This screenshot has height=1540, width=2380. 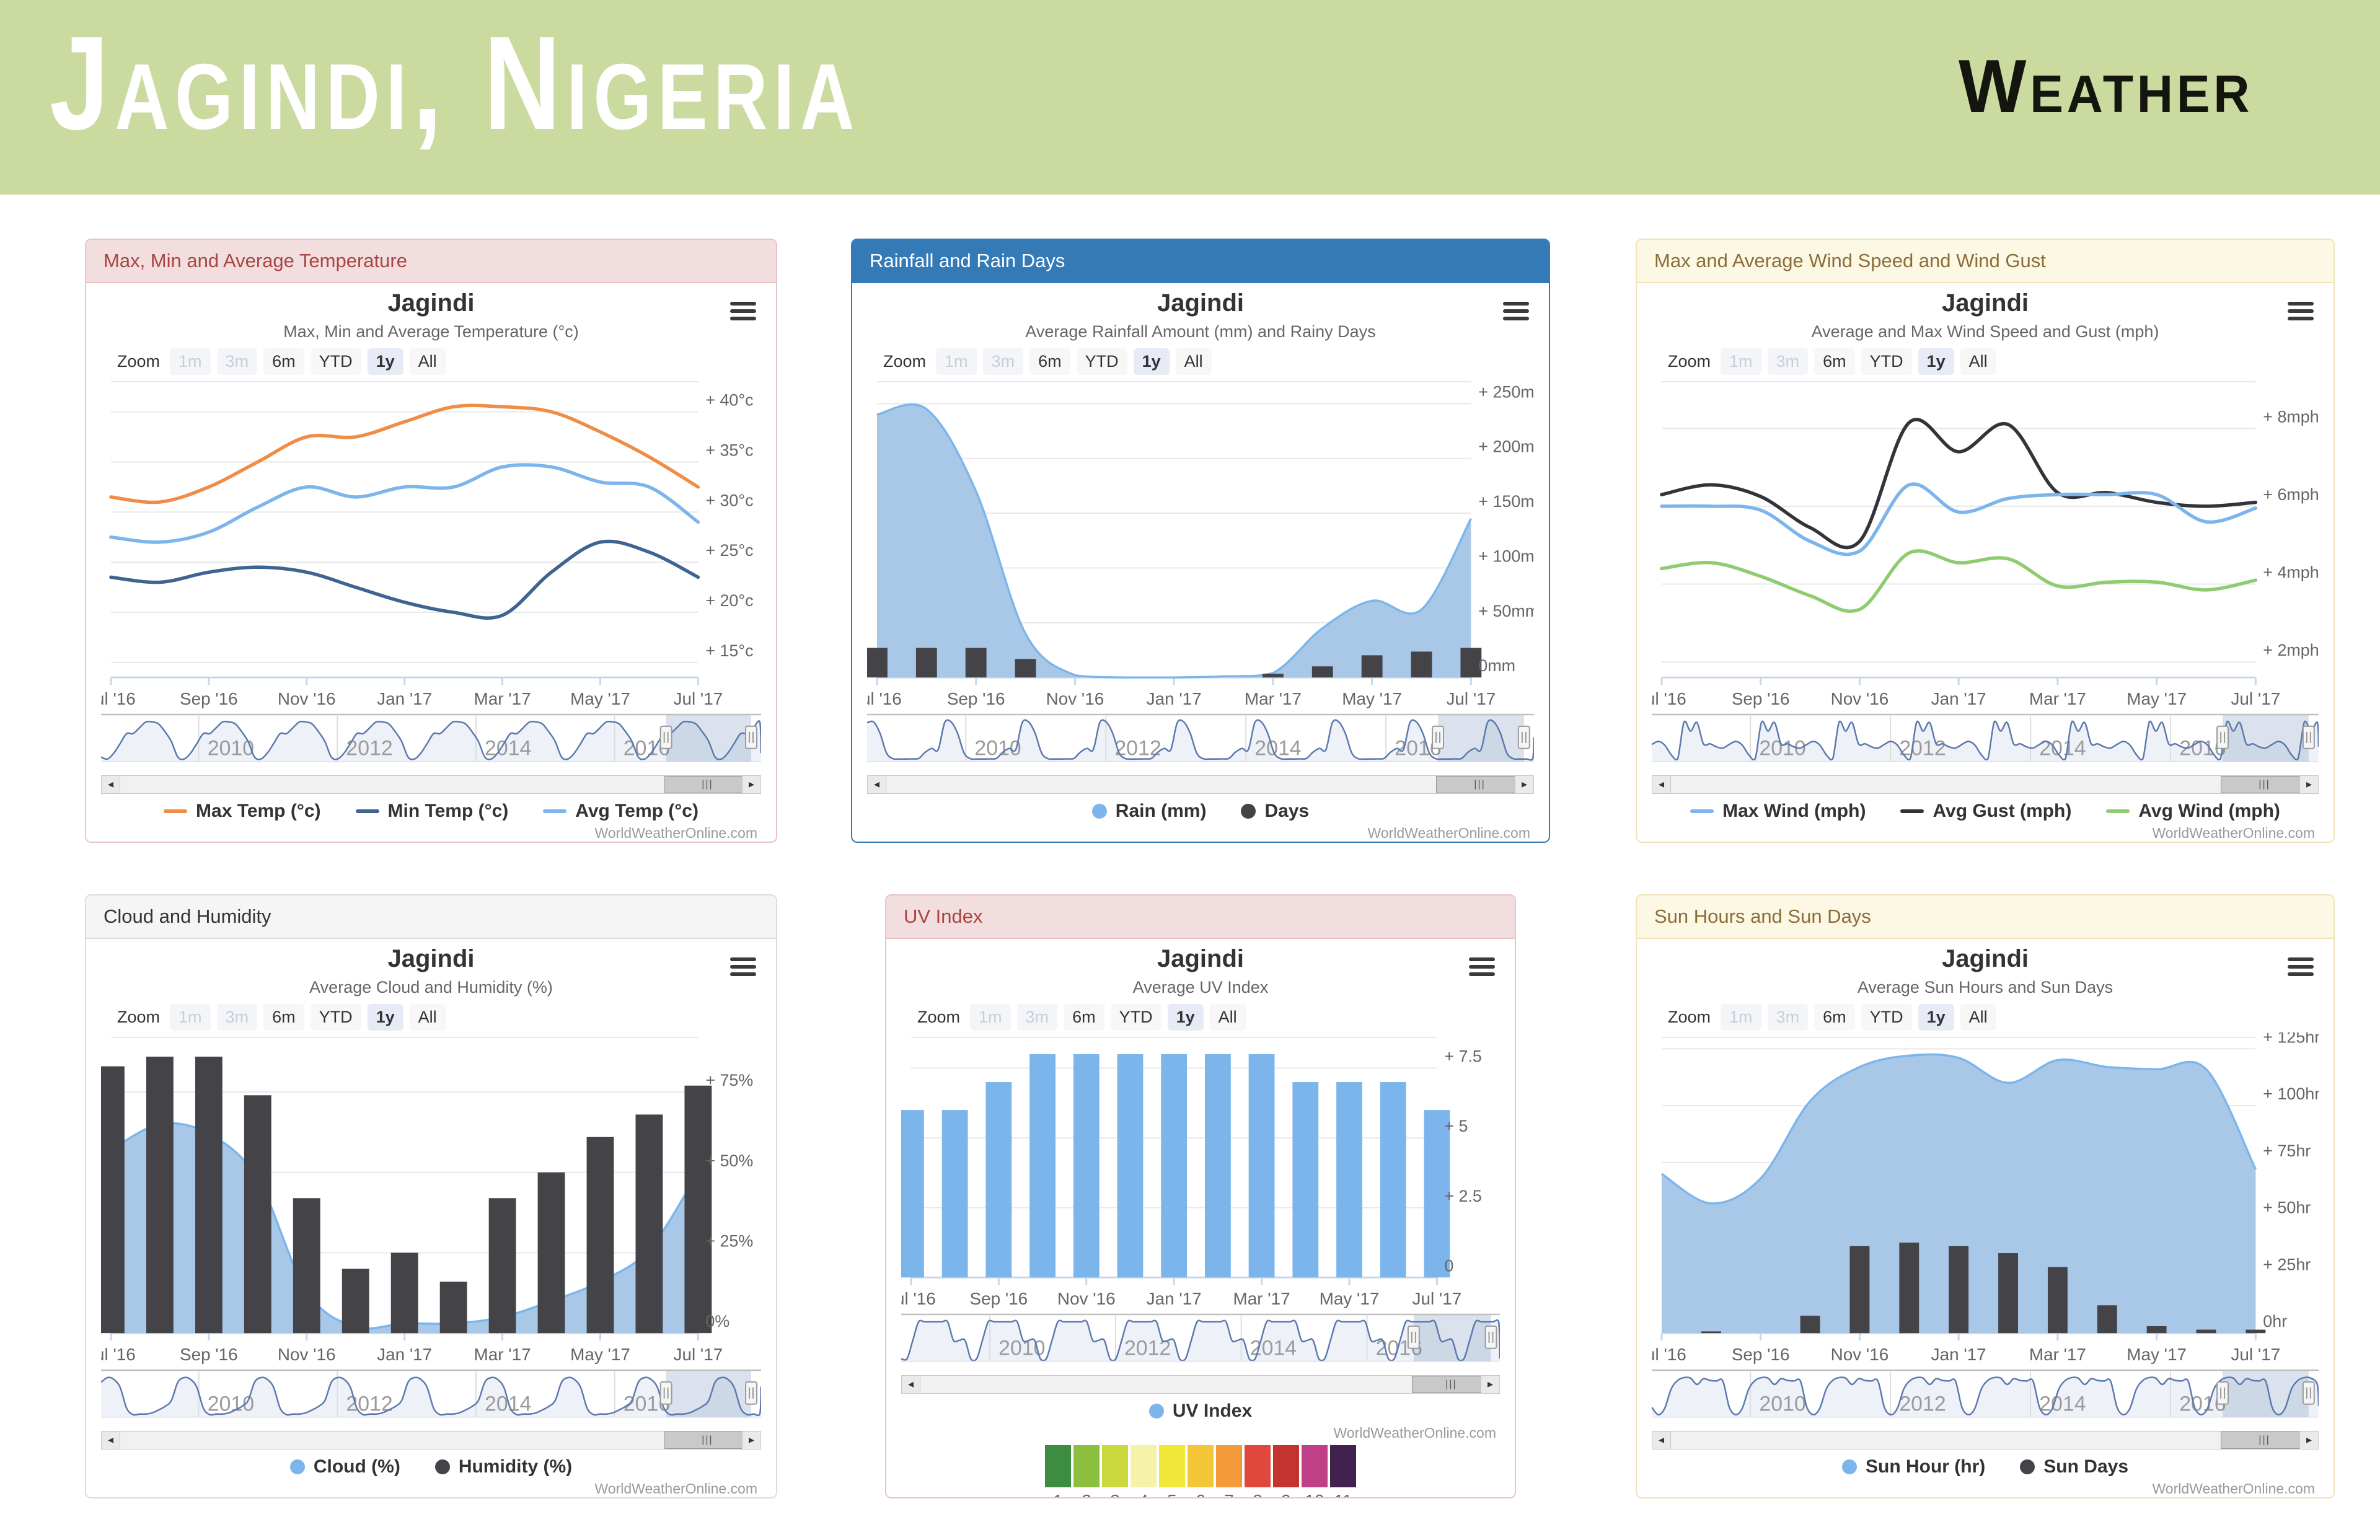 What do you see at coordinates (1190, 97) in the screenshot?
I see `page-header: Jagindi, Nigeria Weather` at bounding box center [1190, 97].